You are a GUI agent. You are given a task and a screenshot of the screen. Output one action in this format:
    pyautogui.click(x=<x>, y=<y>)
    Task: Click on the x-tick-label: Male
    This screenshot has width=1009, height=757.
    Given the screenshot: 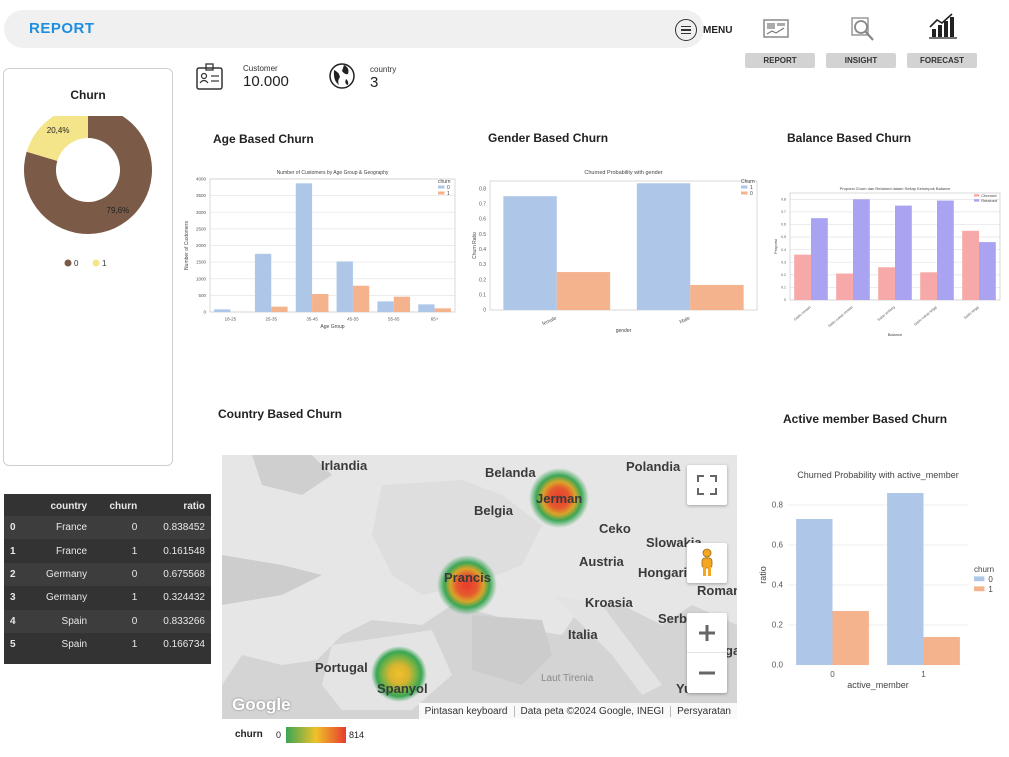 What is the action you would take?
    pyautogui.click(x=685, y=320)
    